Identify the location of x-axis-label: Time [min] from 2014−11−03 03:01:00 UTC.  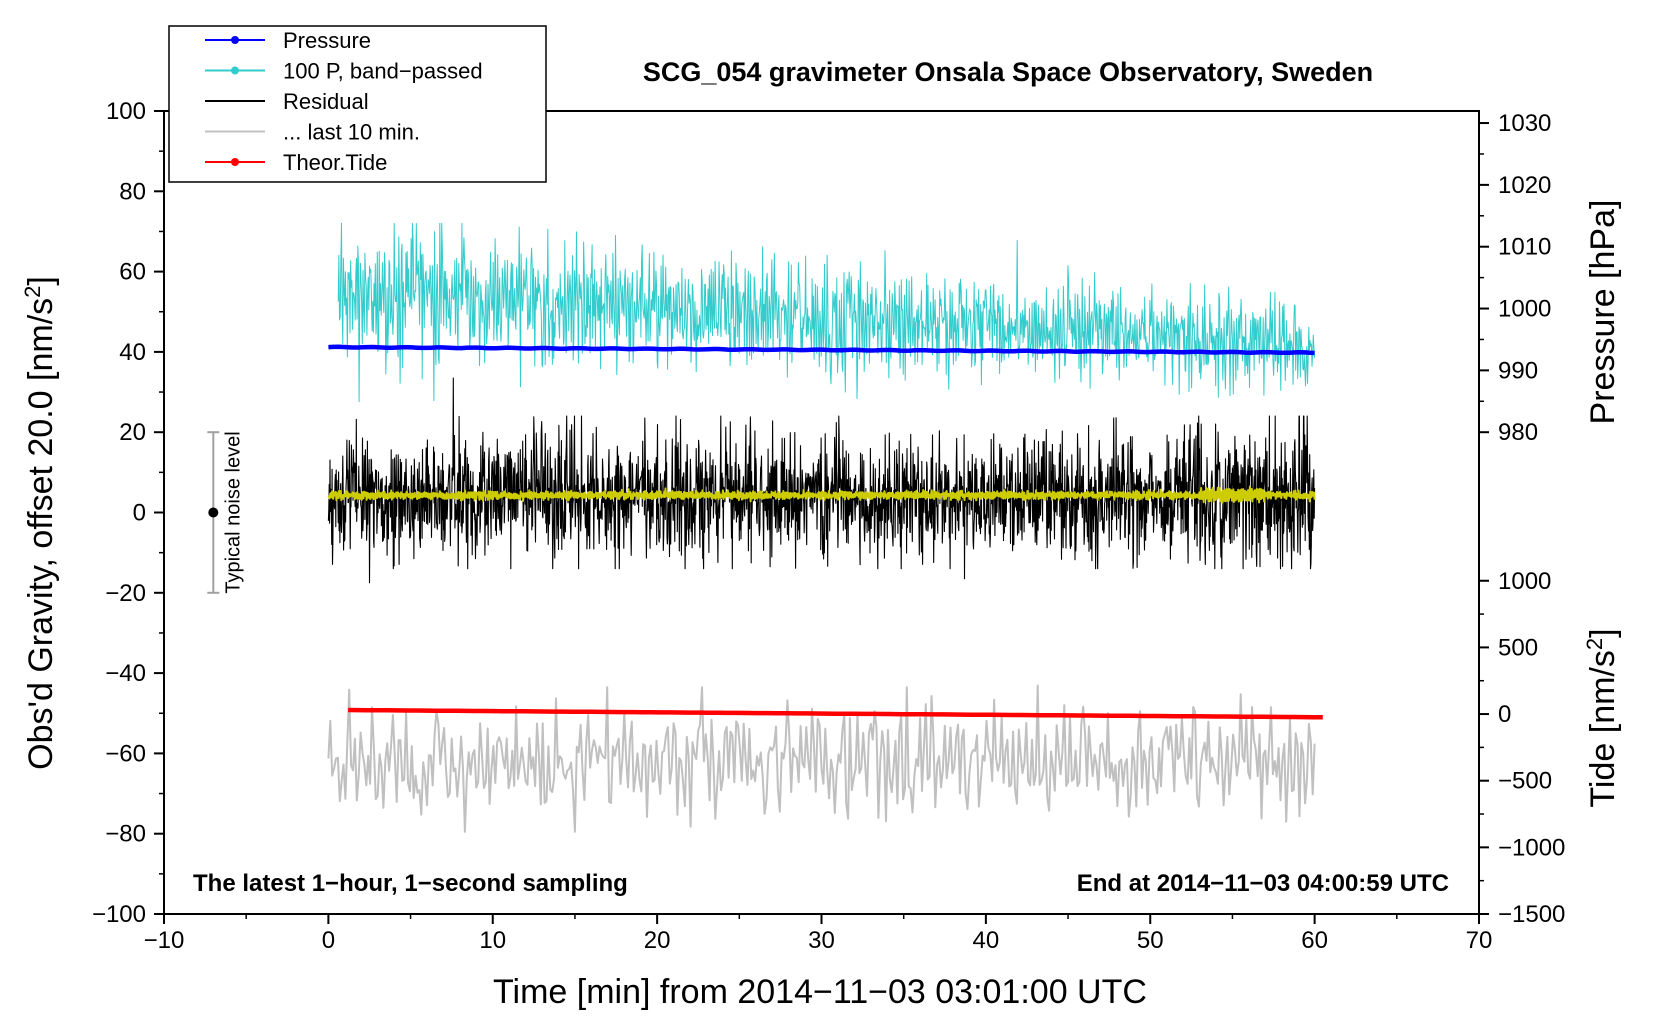
(820, 992).